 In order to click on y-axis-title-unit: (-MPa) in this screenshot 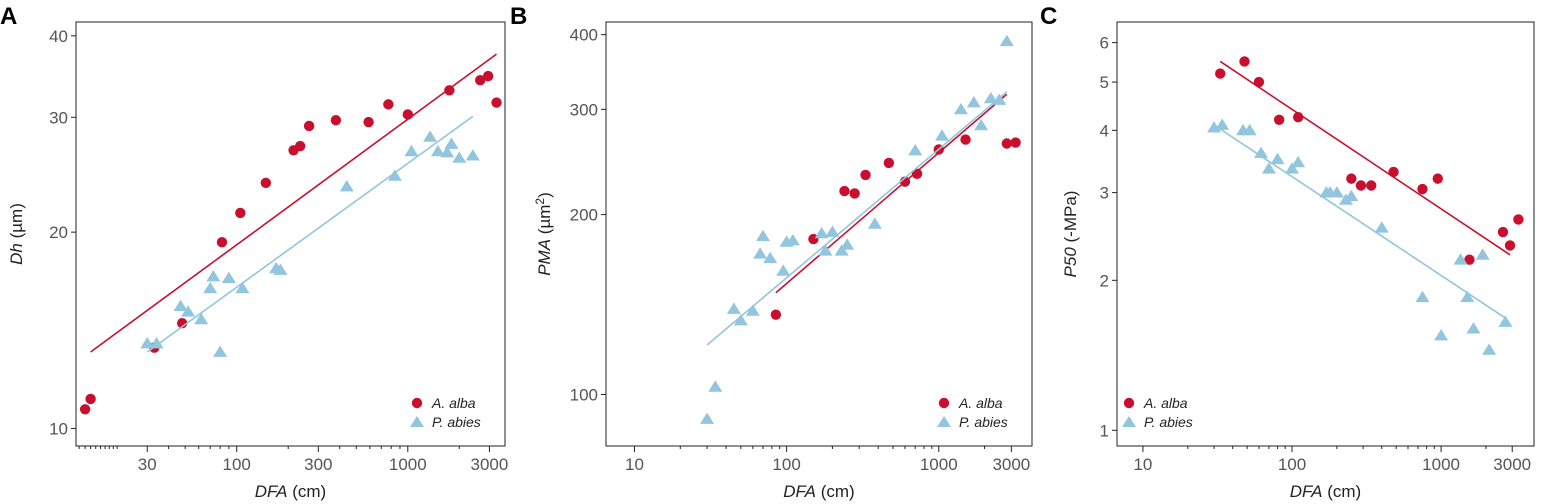, I will do `click(1070, 219)`.